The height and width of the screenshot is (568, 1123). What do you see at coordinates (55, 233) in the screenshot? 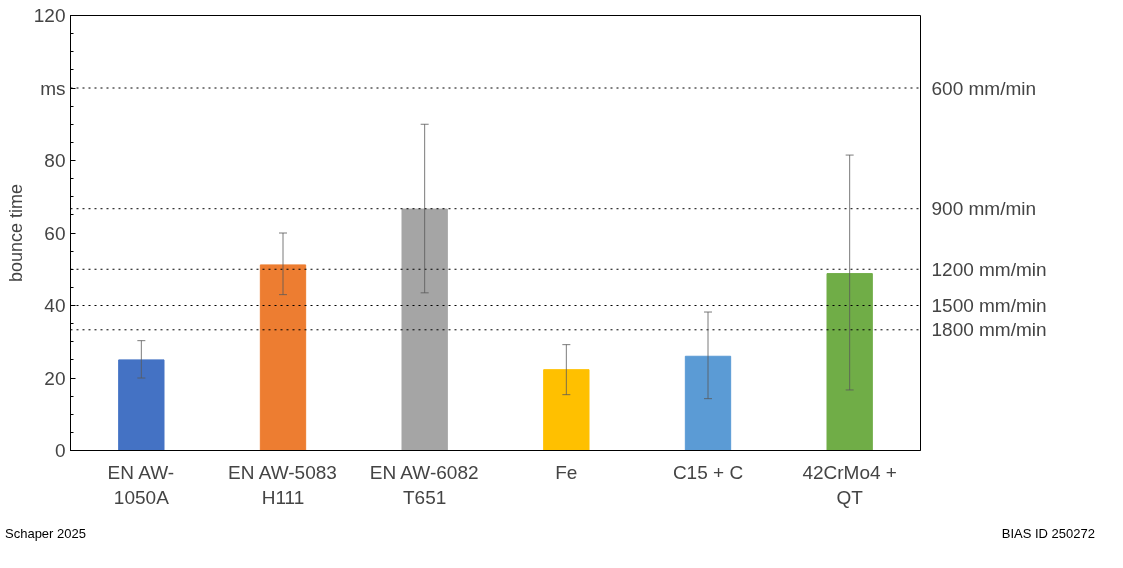
I see `y-tick-label: 60` at bounding box center [55, 233].